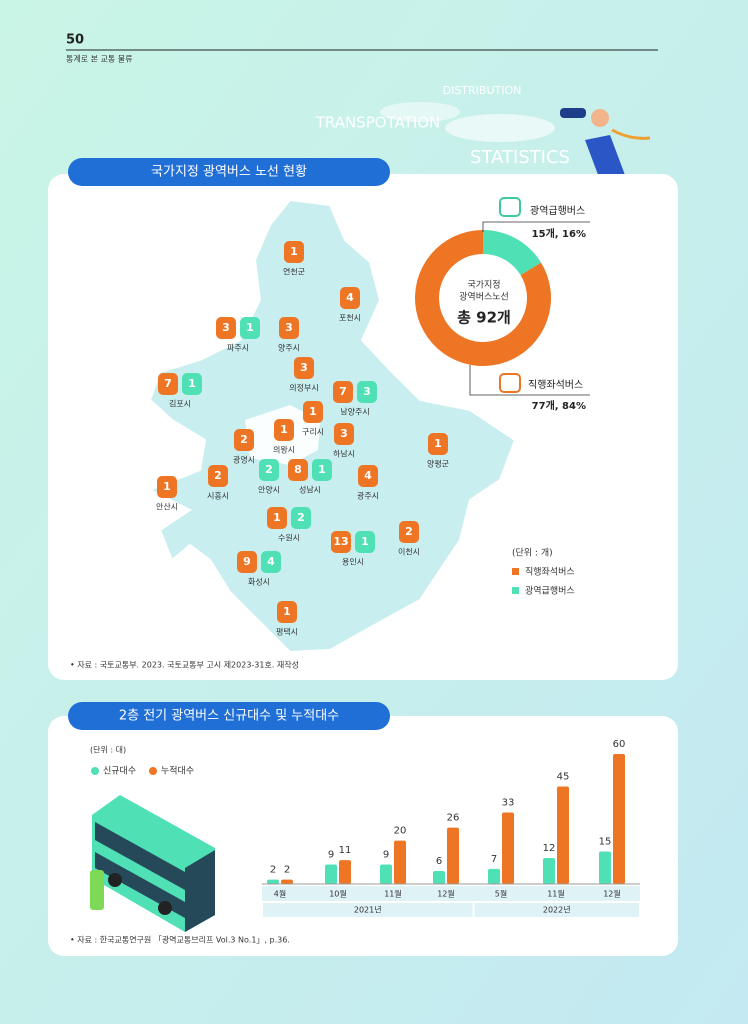 The image size is (748, 1024). What do you see at coordinates (303, 388) in the screenshot?
I see `region-name: 의정부시` at bounding box center [303, 388].